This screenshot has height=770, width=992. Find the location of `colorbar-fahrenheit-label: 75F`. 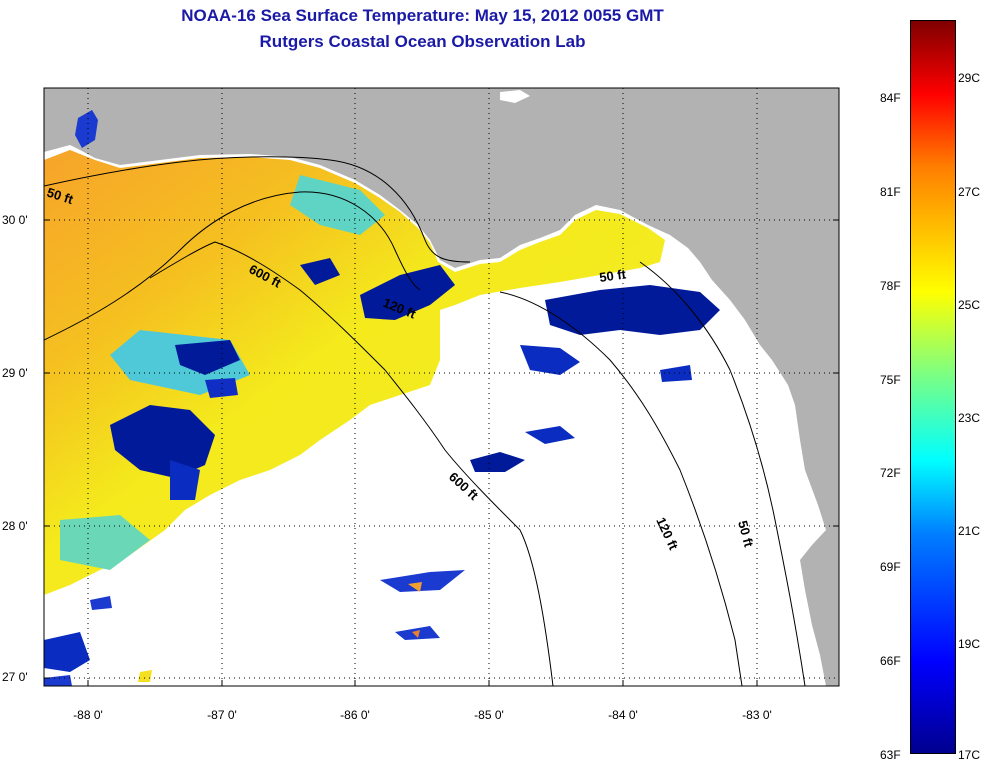

colorbar-fahrenheit-label: 75F is located at coordinates (890, 380).